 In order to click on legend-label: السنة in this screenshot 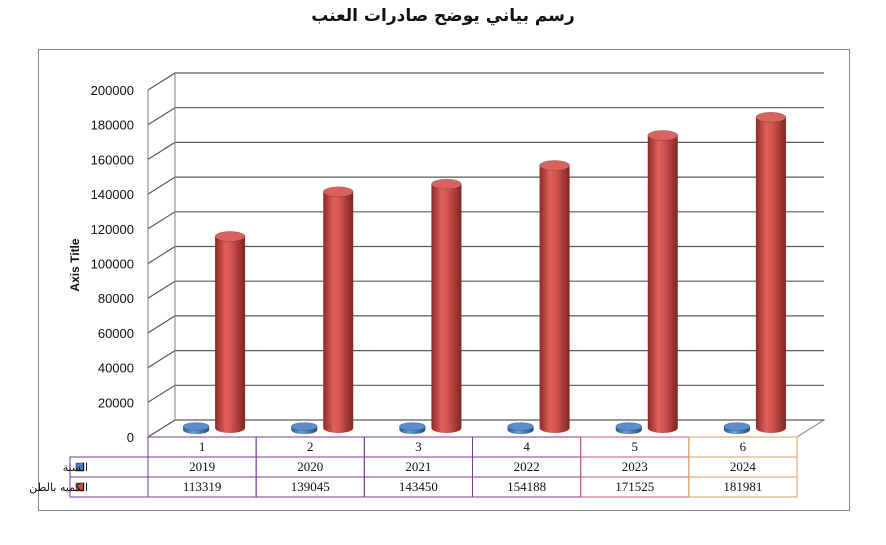, I will do `click(75, 467)`.